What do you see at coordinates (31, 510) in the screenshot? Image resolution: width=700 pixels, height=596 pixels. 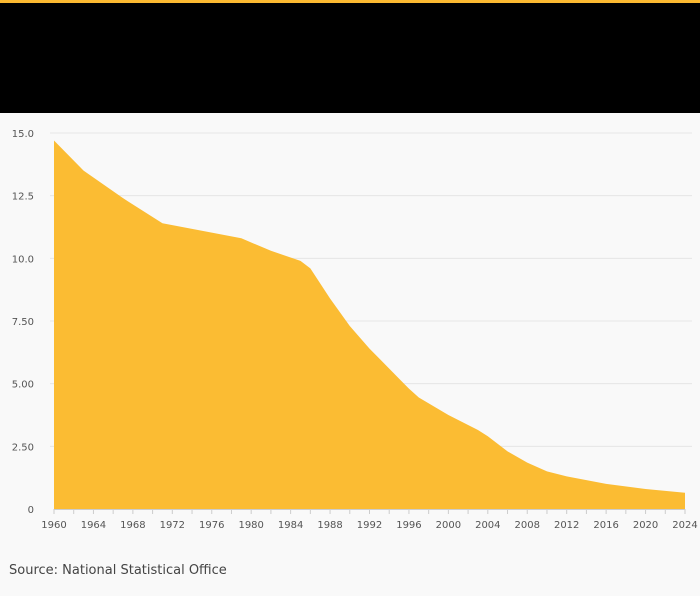 I see `y-tick-label: 0` at bounding box center [31, 510].